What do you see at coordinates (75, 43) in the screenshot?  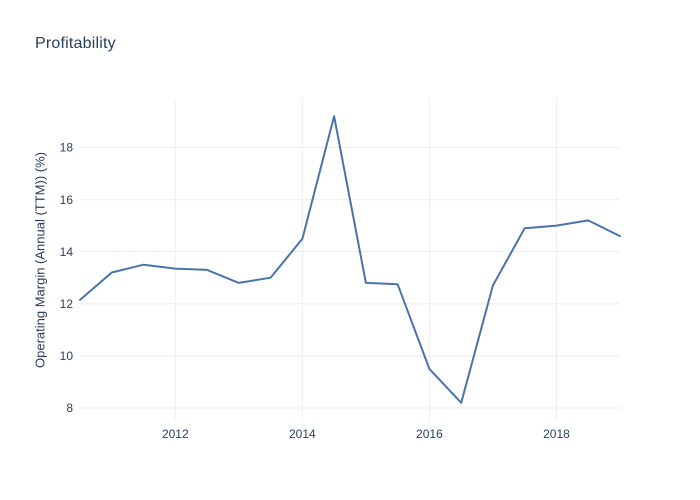 I see `chart-title: Profitability` at bounding box center [75, 43].